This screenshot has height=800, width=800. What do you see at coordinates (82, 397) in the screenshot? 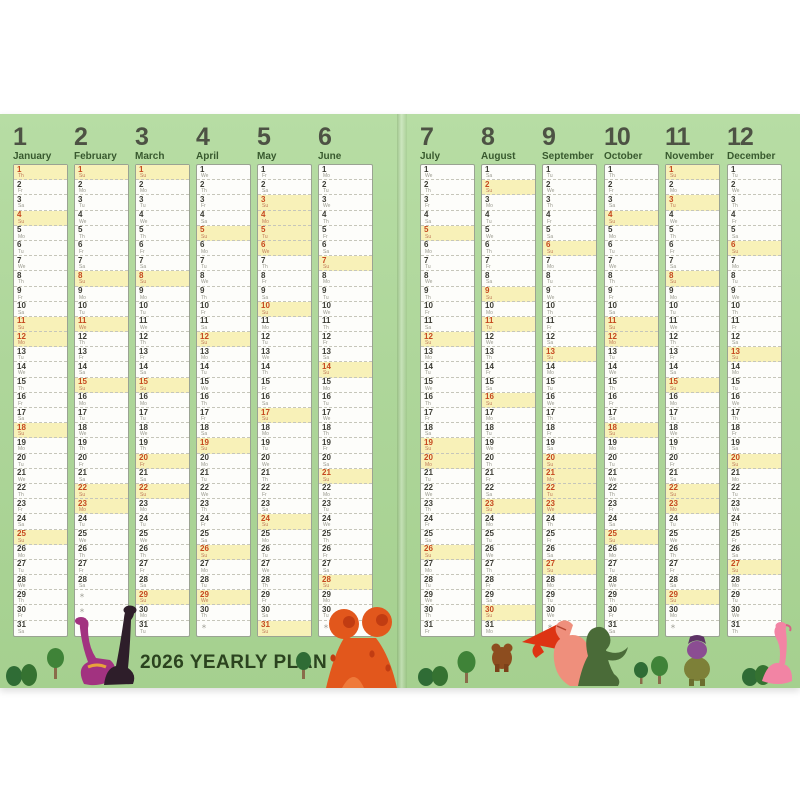
I see `day-number: 16` at bounding box center [82, 397].